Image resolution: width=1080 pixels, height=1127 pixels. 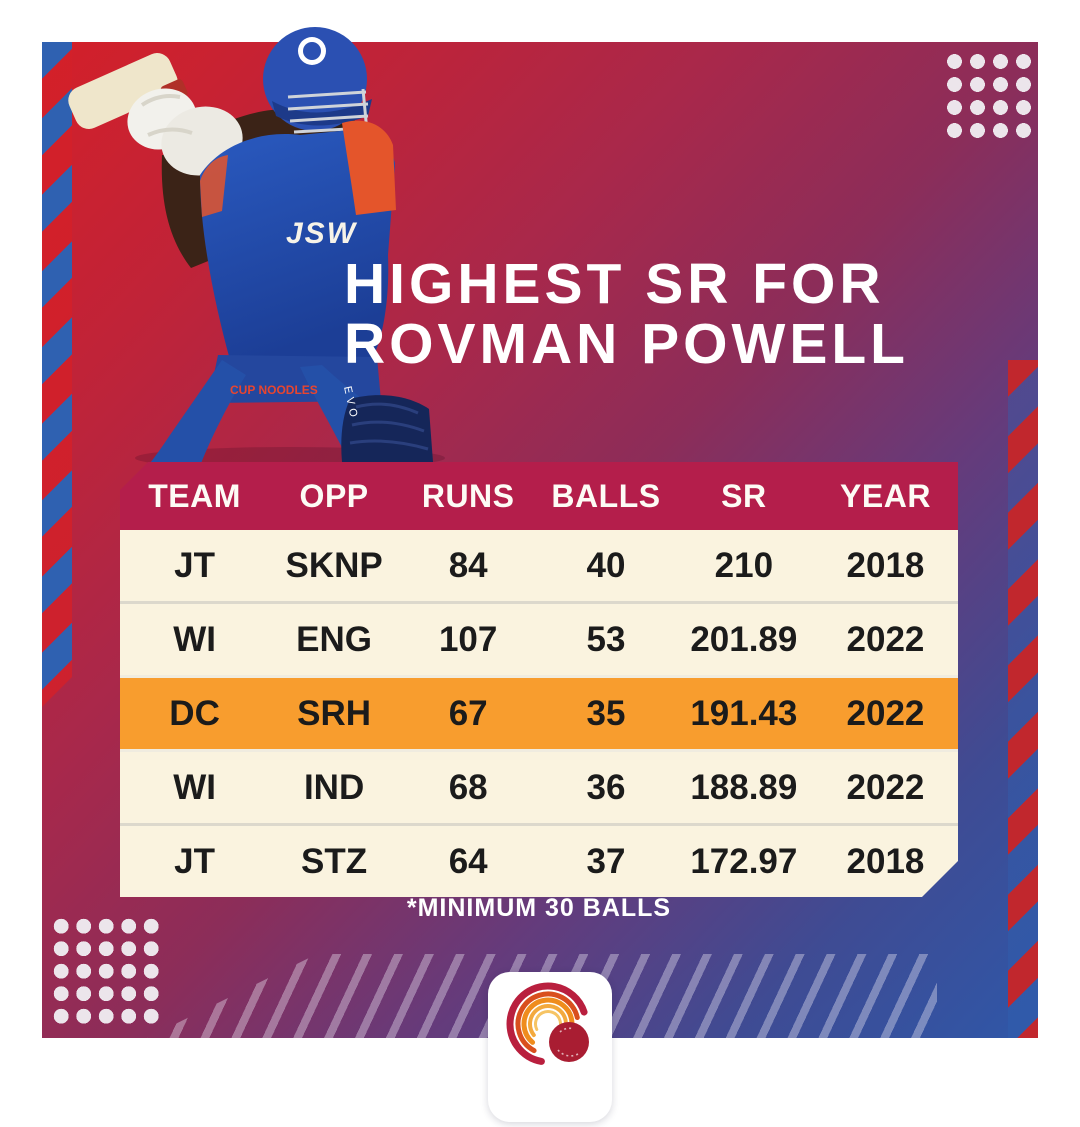 I want to click on cell-sr: 201.89, so click(x=744, y=639).